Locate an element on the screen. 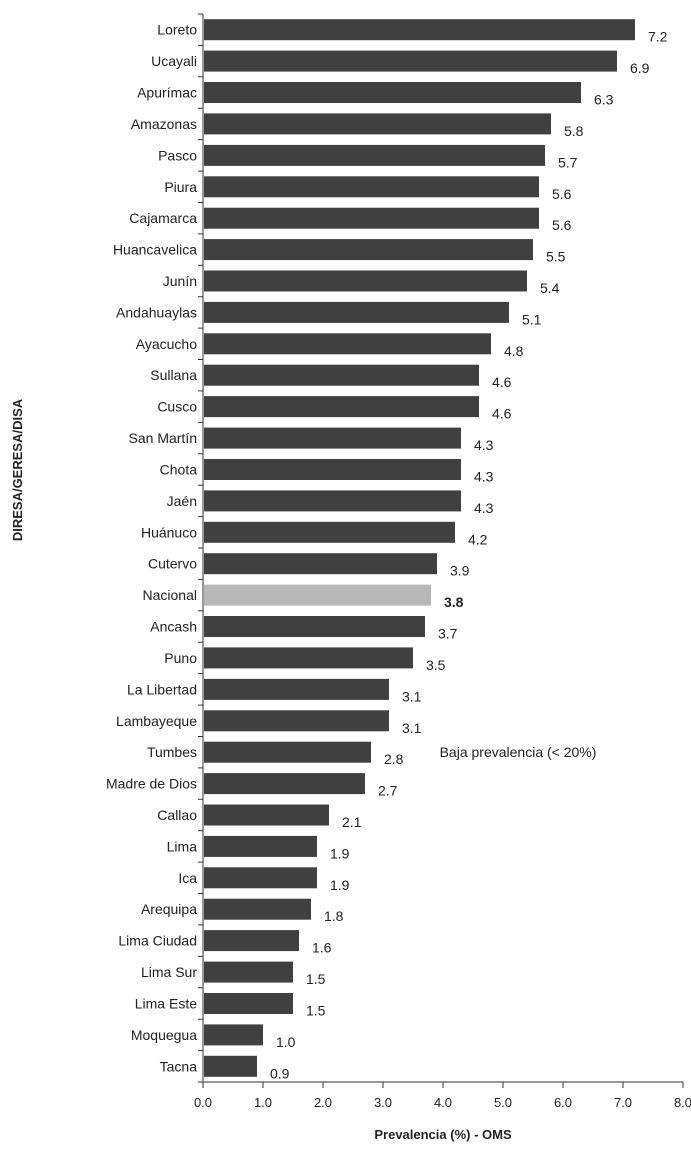 This screenshot has height=1151, width=691. bar-junín is located at coordinates (365, 281).